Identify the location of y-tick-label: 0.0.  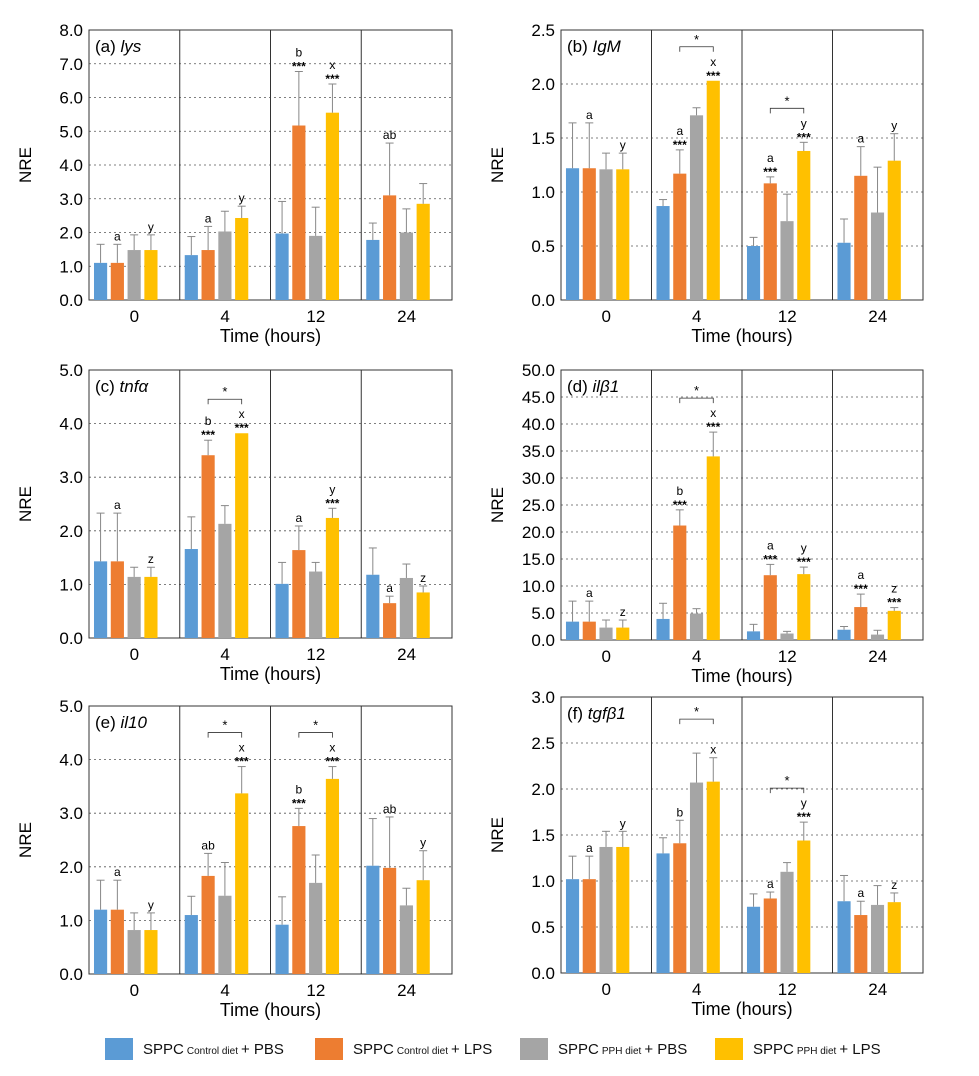
(543, 640).